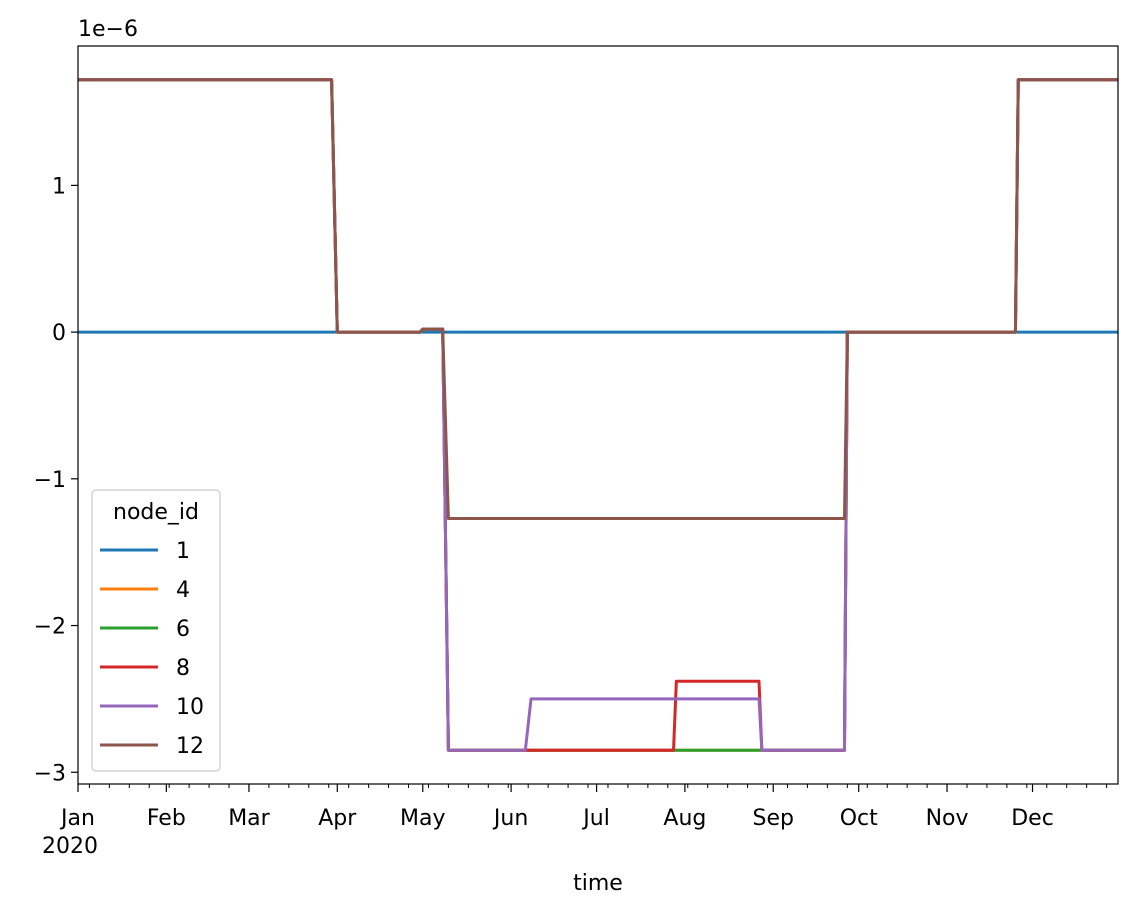 Image resolution: width=1138 pixels, height=920 pixels. I want to click on y-tick-label: −1, so click(50, 480).